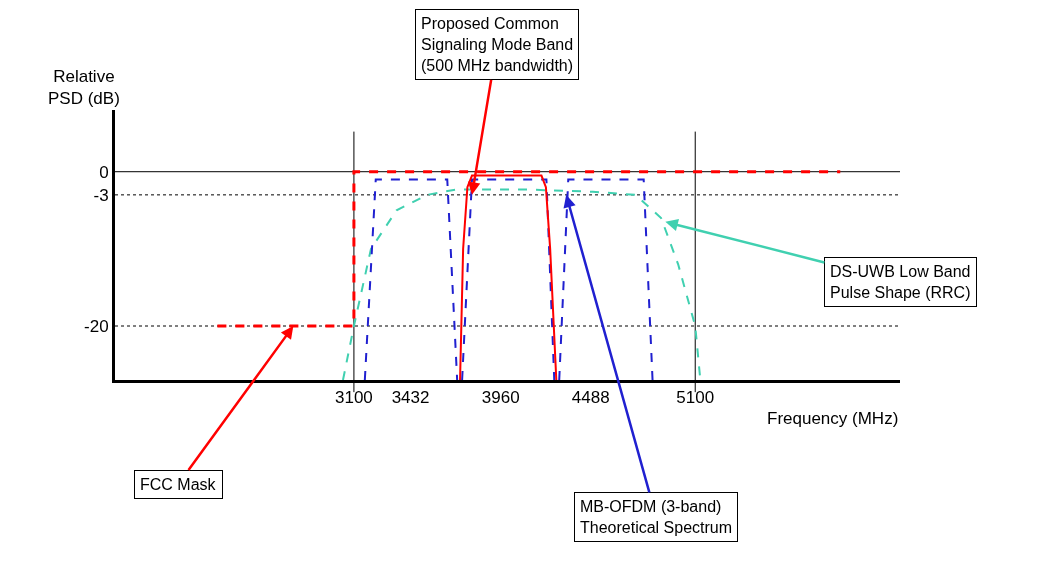 The width and height of the screenshot is (1040, 563). I want to click on annotation: MB-OFDM (3-band) Theoretical Spectrum, so click(656, 517).